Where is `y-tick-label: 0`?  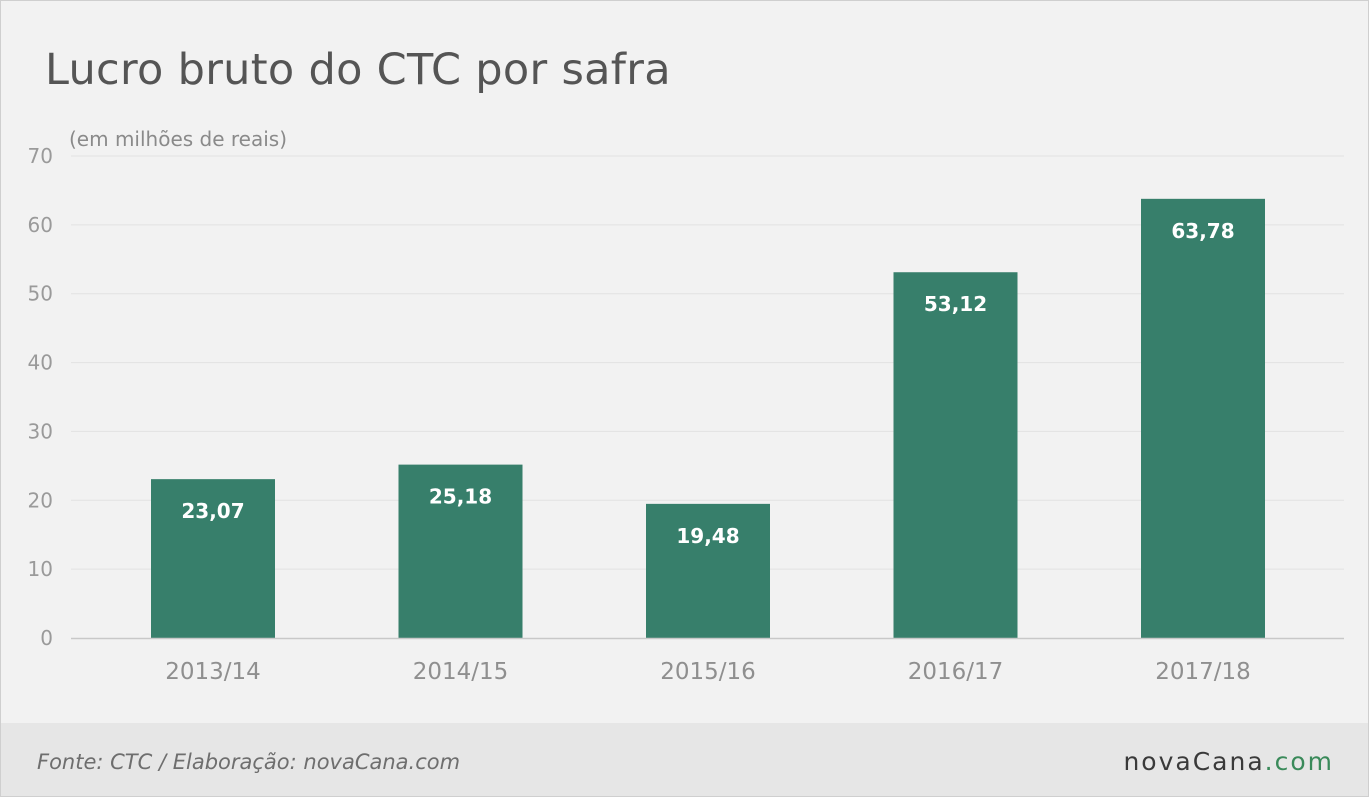 y-tick-label: 0 is located at coordinates (46, 638).